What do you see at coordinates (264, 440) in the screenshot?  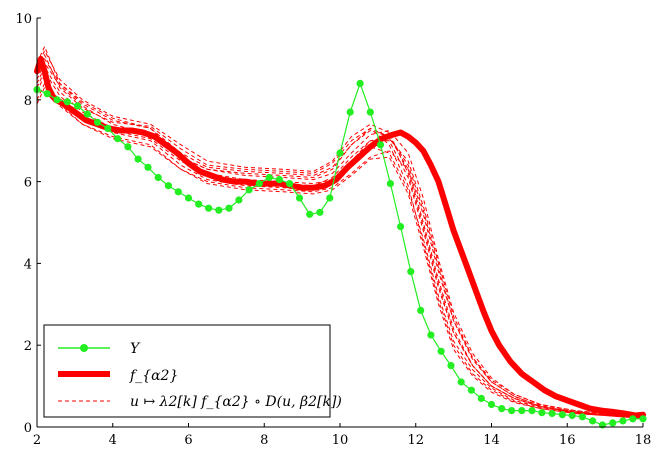 I see `x-tick-label: 8` at bounding box center [264, 440].